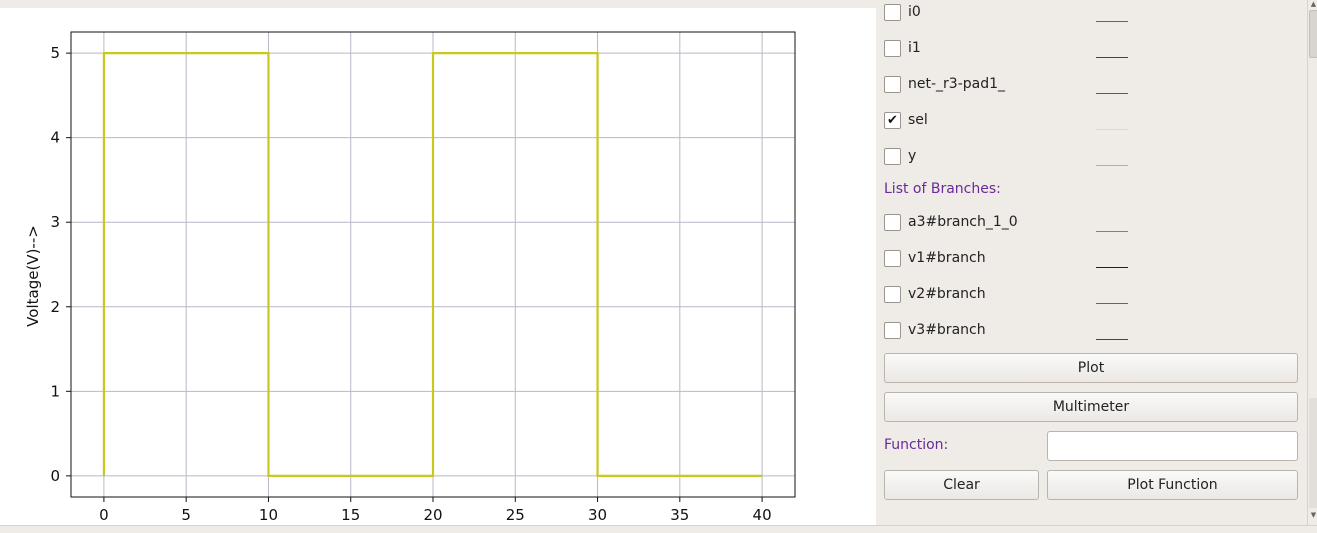 The image size is (1317, 533). Describe the element at coordinates (1312, 262) in the screenshot. I see `panel-scrollbar: ▲ ▼` at that location.